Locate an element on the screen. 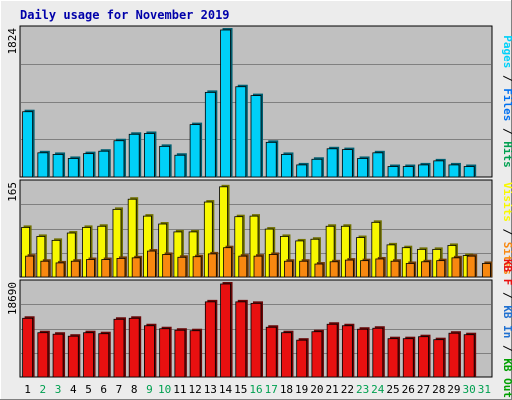 Image resolution: width=512 pixels, height=400 pixels. day-label-11: 11 is located at coordinates (179, 389).